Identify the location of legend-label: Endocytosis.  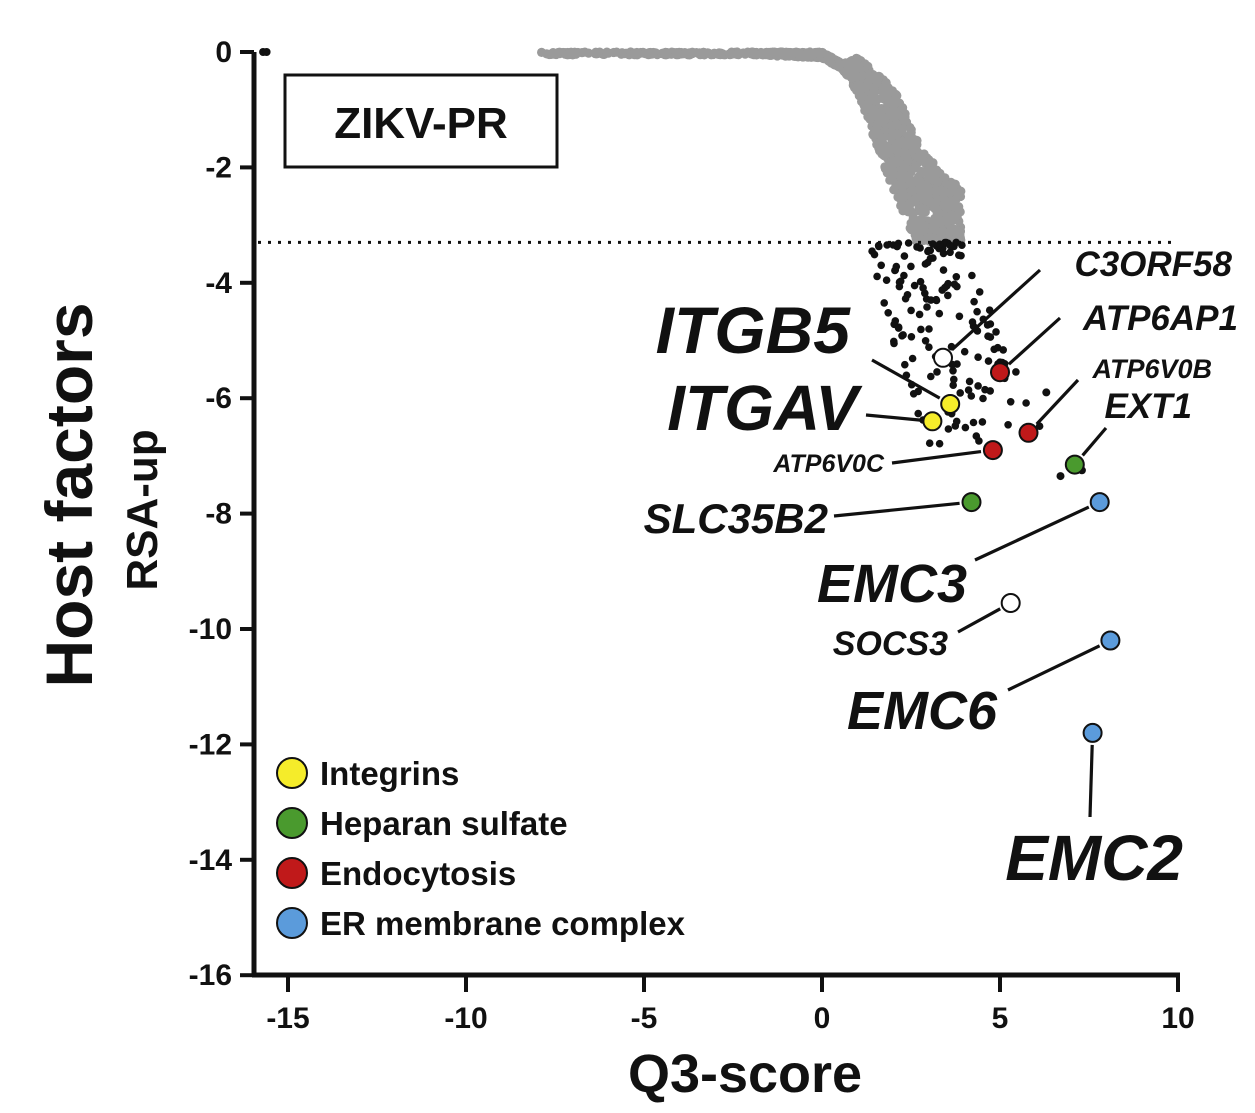
(418, 873).